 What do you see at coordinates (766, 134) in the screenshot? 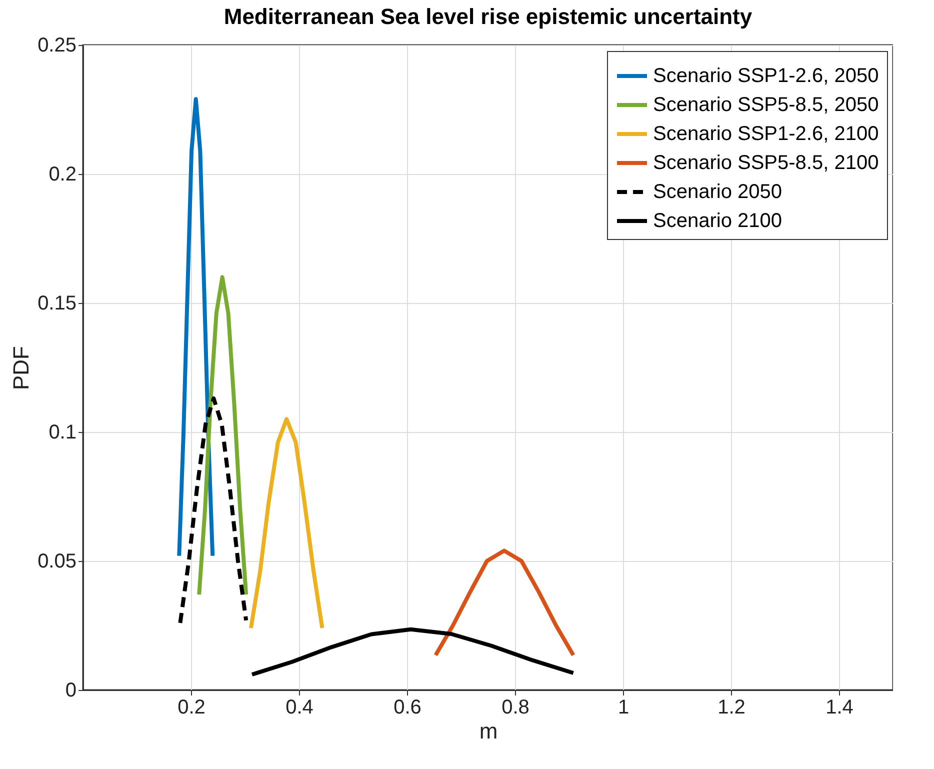
I see `legend-label: Scenario SSP1-2.6, 2100` at bounding box center [766, 134].